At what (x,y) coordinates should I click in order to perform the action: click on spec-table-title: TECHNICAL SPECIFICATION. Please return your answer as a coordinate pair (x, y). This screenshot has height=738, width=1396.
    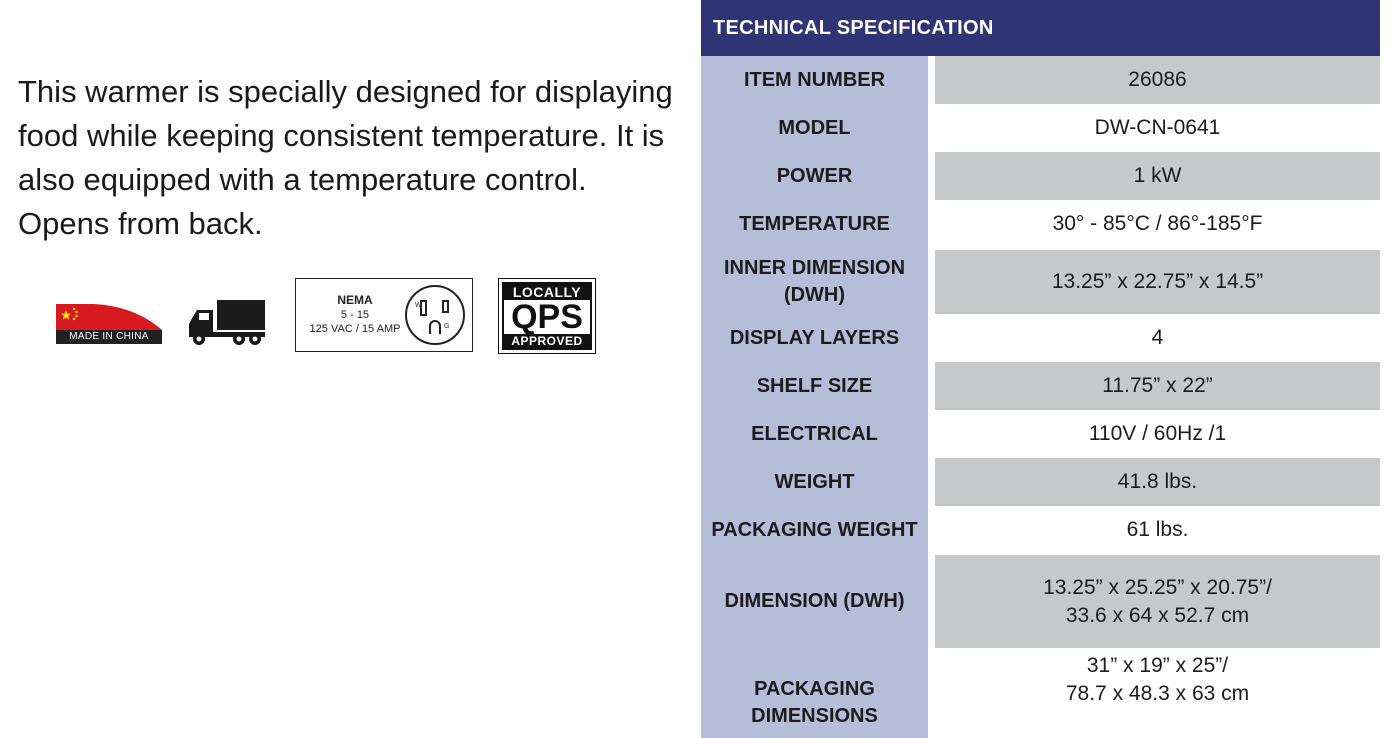
    Looking at the image, I should click on (1040, 28).